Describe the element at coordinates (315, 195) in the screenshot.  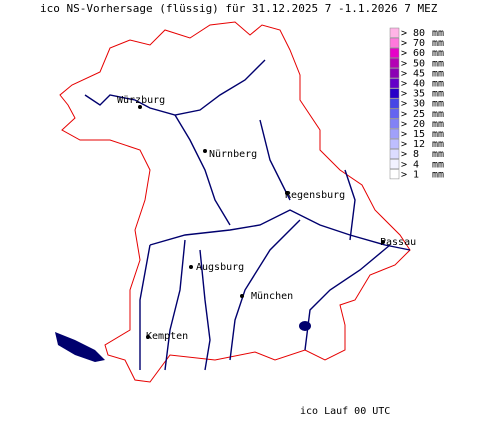
I see `city-label: Regensburg` at that location.